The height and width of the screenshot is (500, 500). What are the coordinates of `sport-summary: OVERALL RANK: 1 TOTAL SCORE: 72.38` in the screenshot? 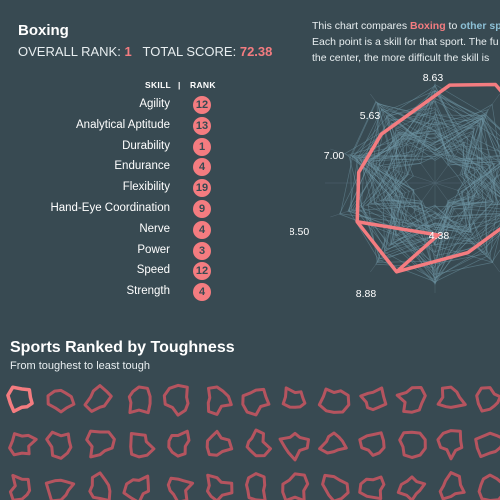 It's located at (145, 51).